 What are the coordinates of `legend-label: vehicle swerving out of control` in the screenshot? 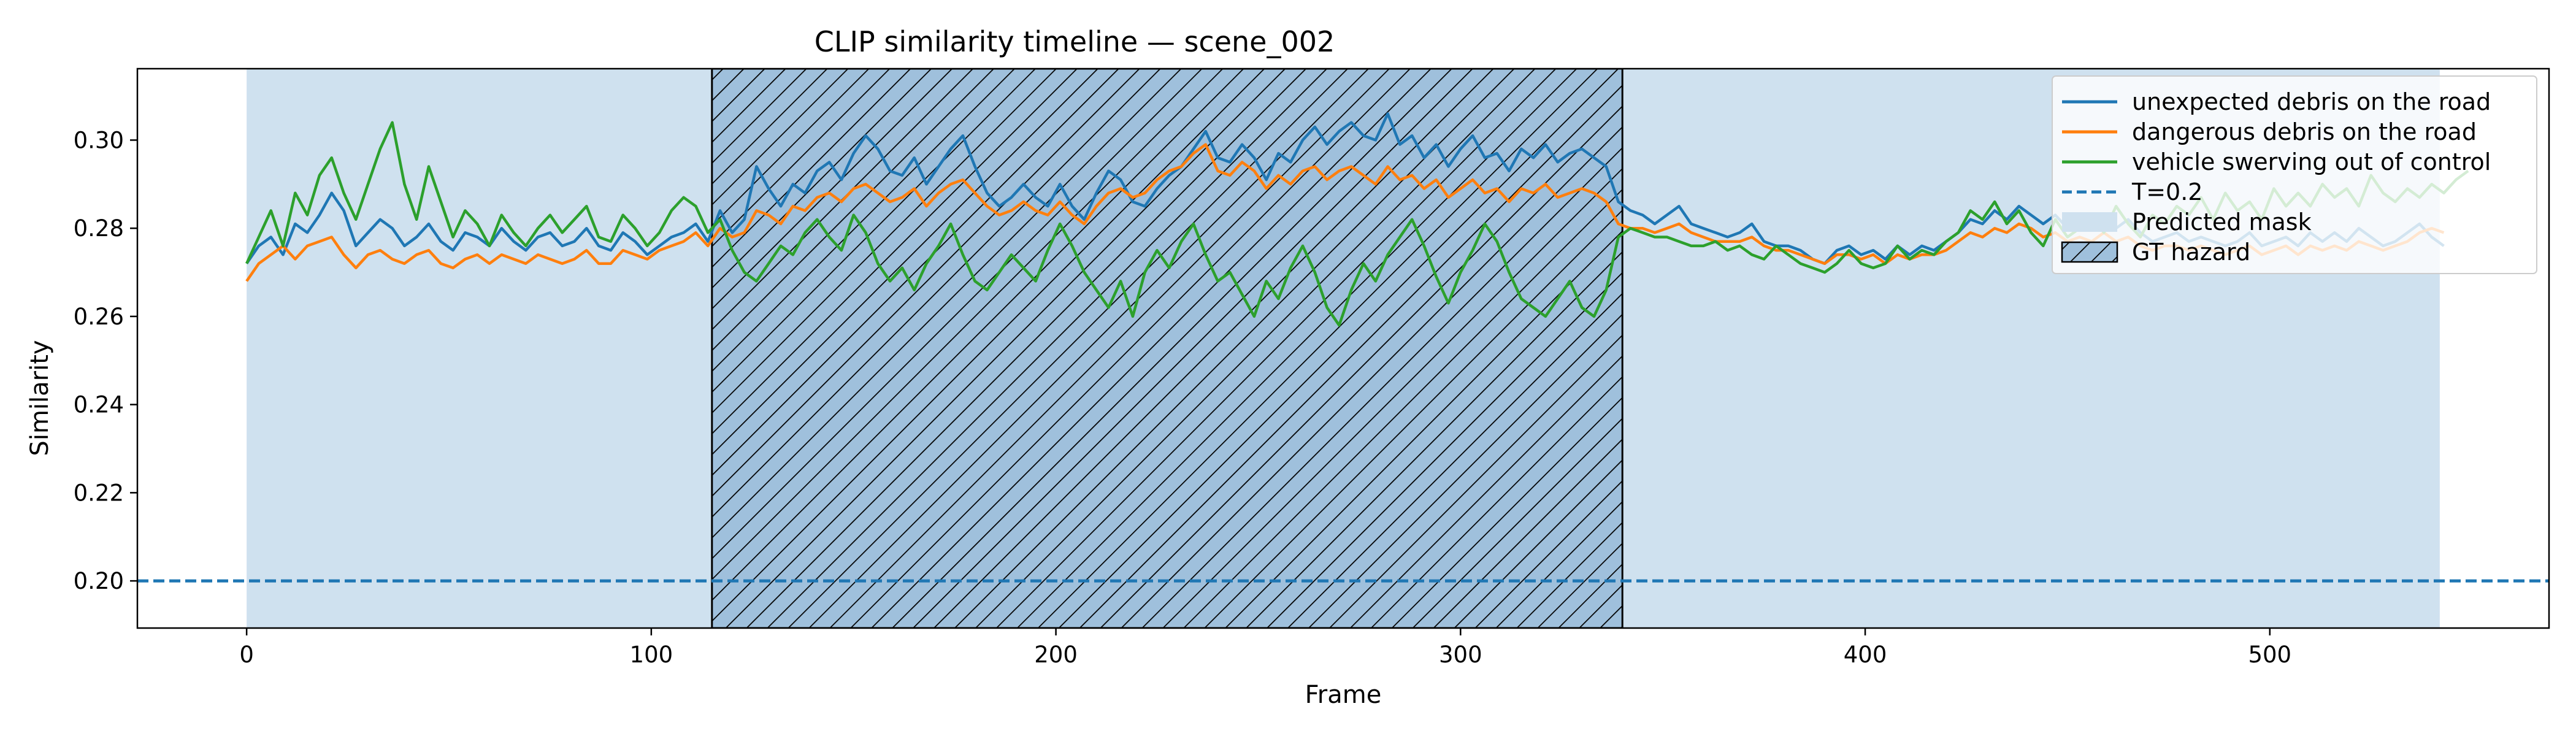 It's located at (2311, 161).